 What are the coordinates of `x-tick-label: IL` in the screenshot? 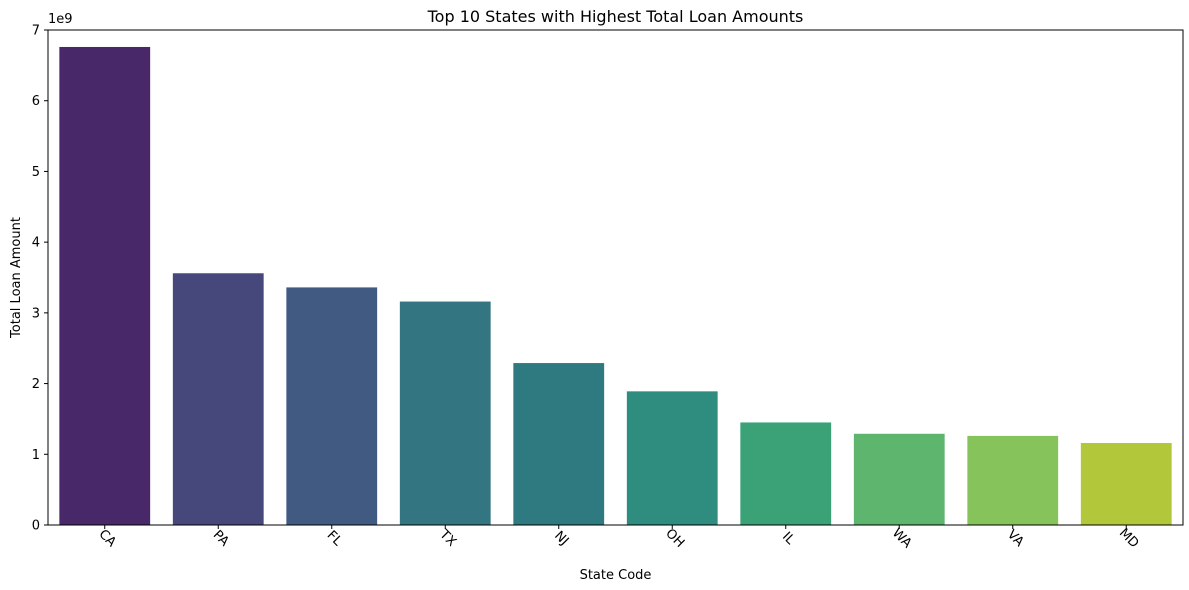 It's located at (788, 538).